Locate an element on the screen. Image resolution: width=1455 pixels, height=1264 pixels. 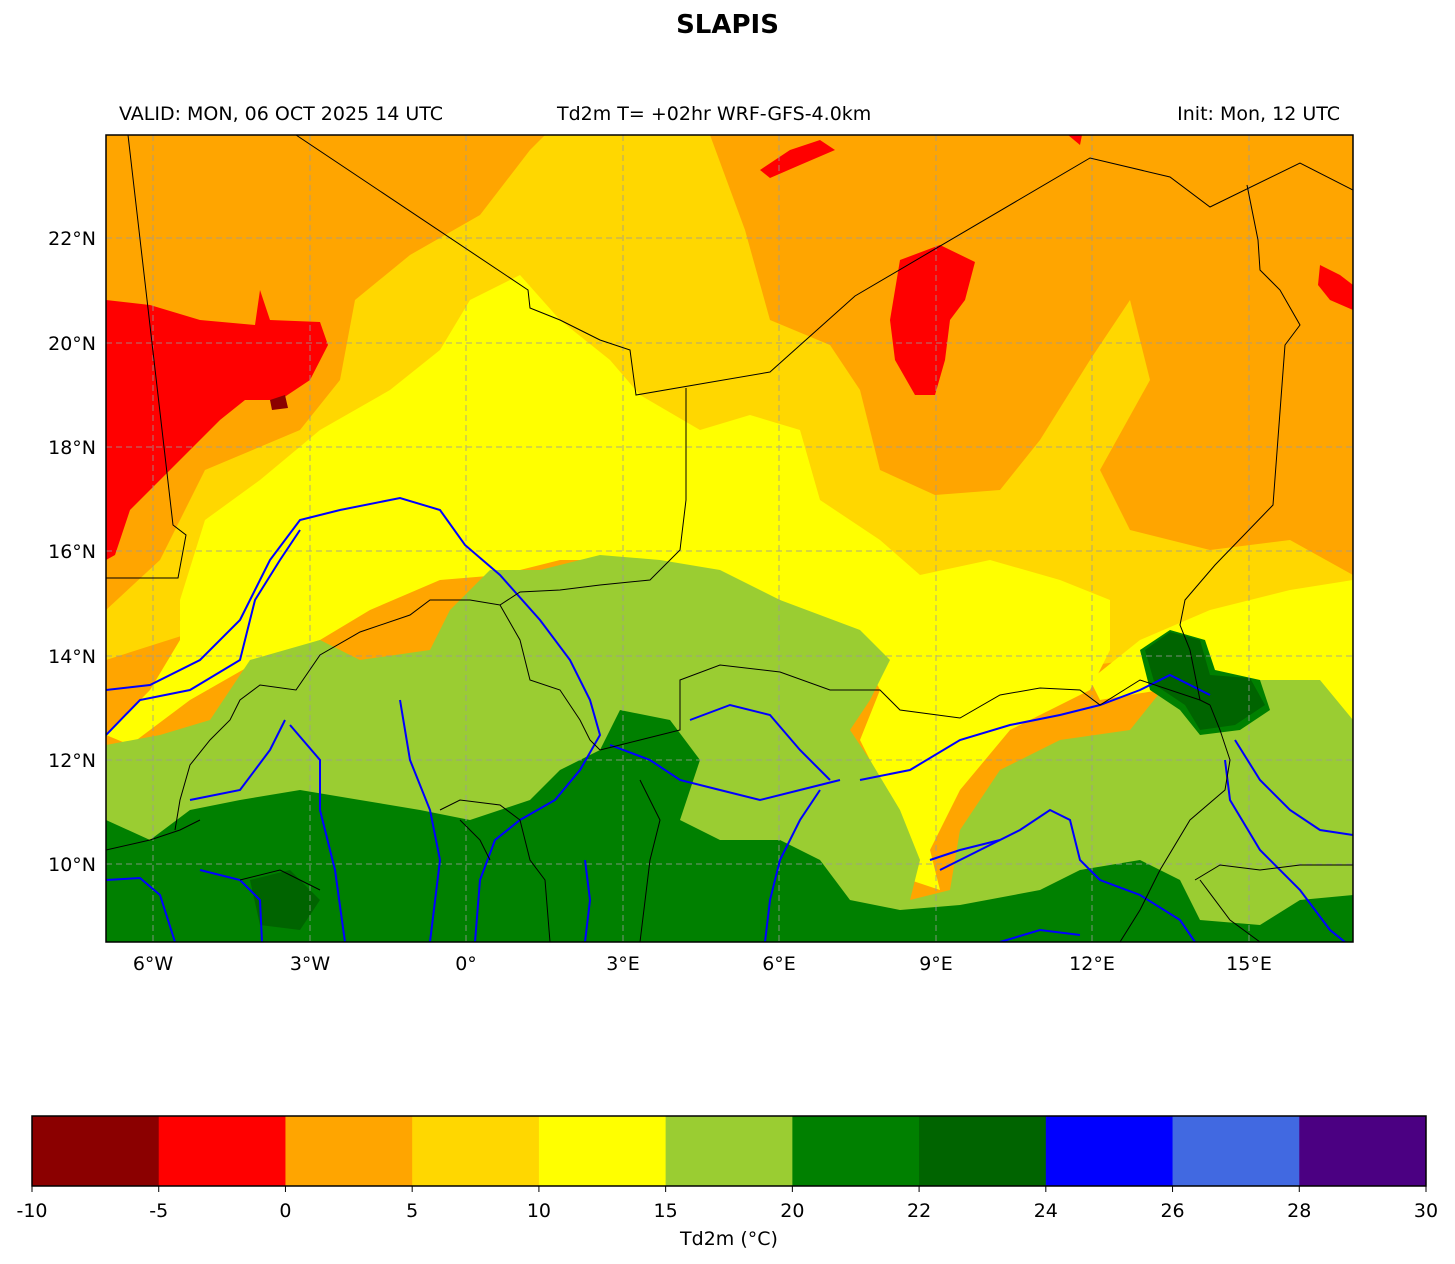
colorbar-tick-label: -10 is located at coordinates (31, 1211).